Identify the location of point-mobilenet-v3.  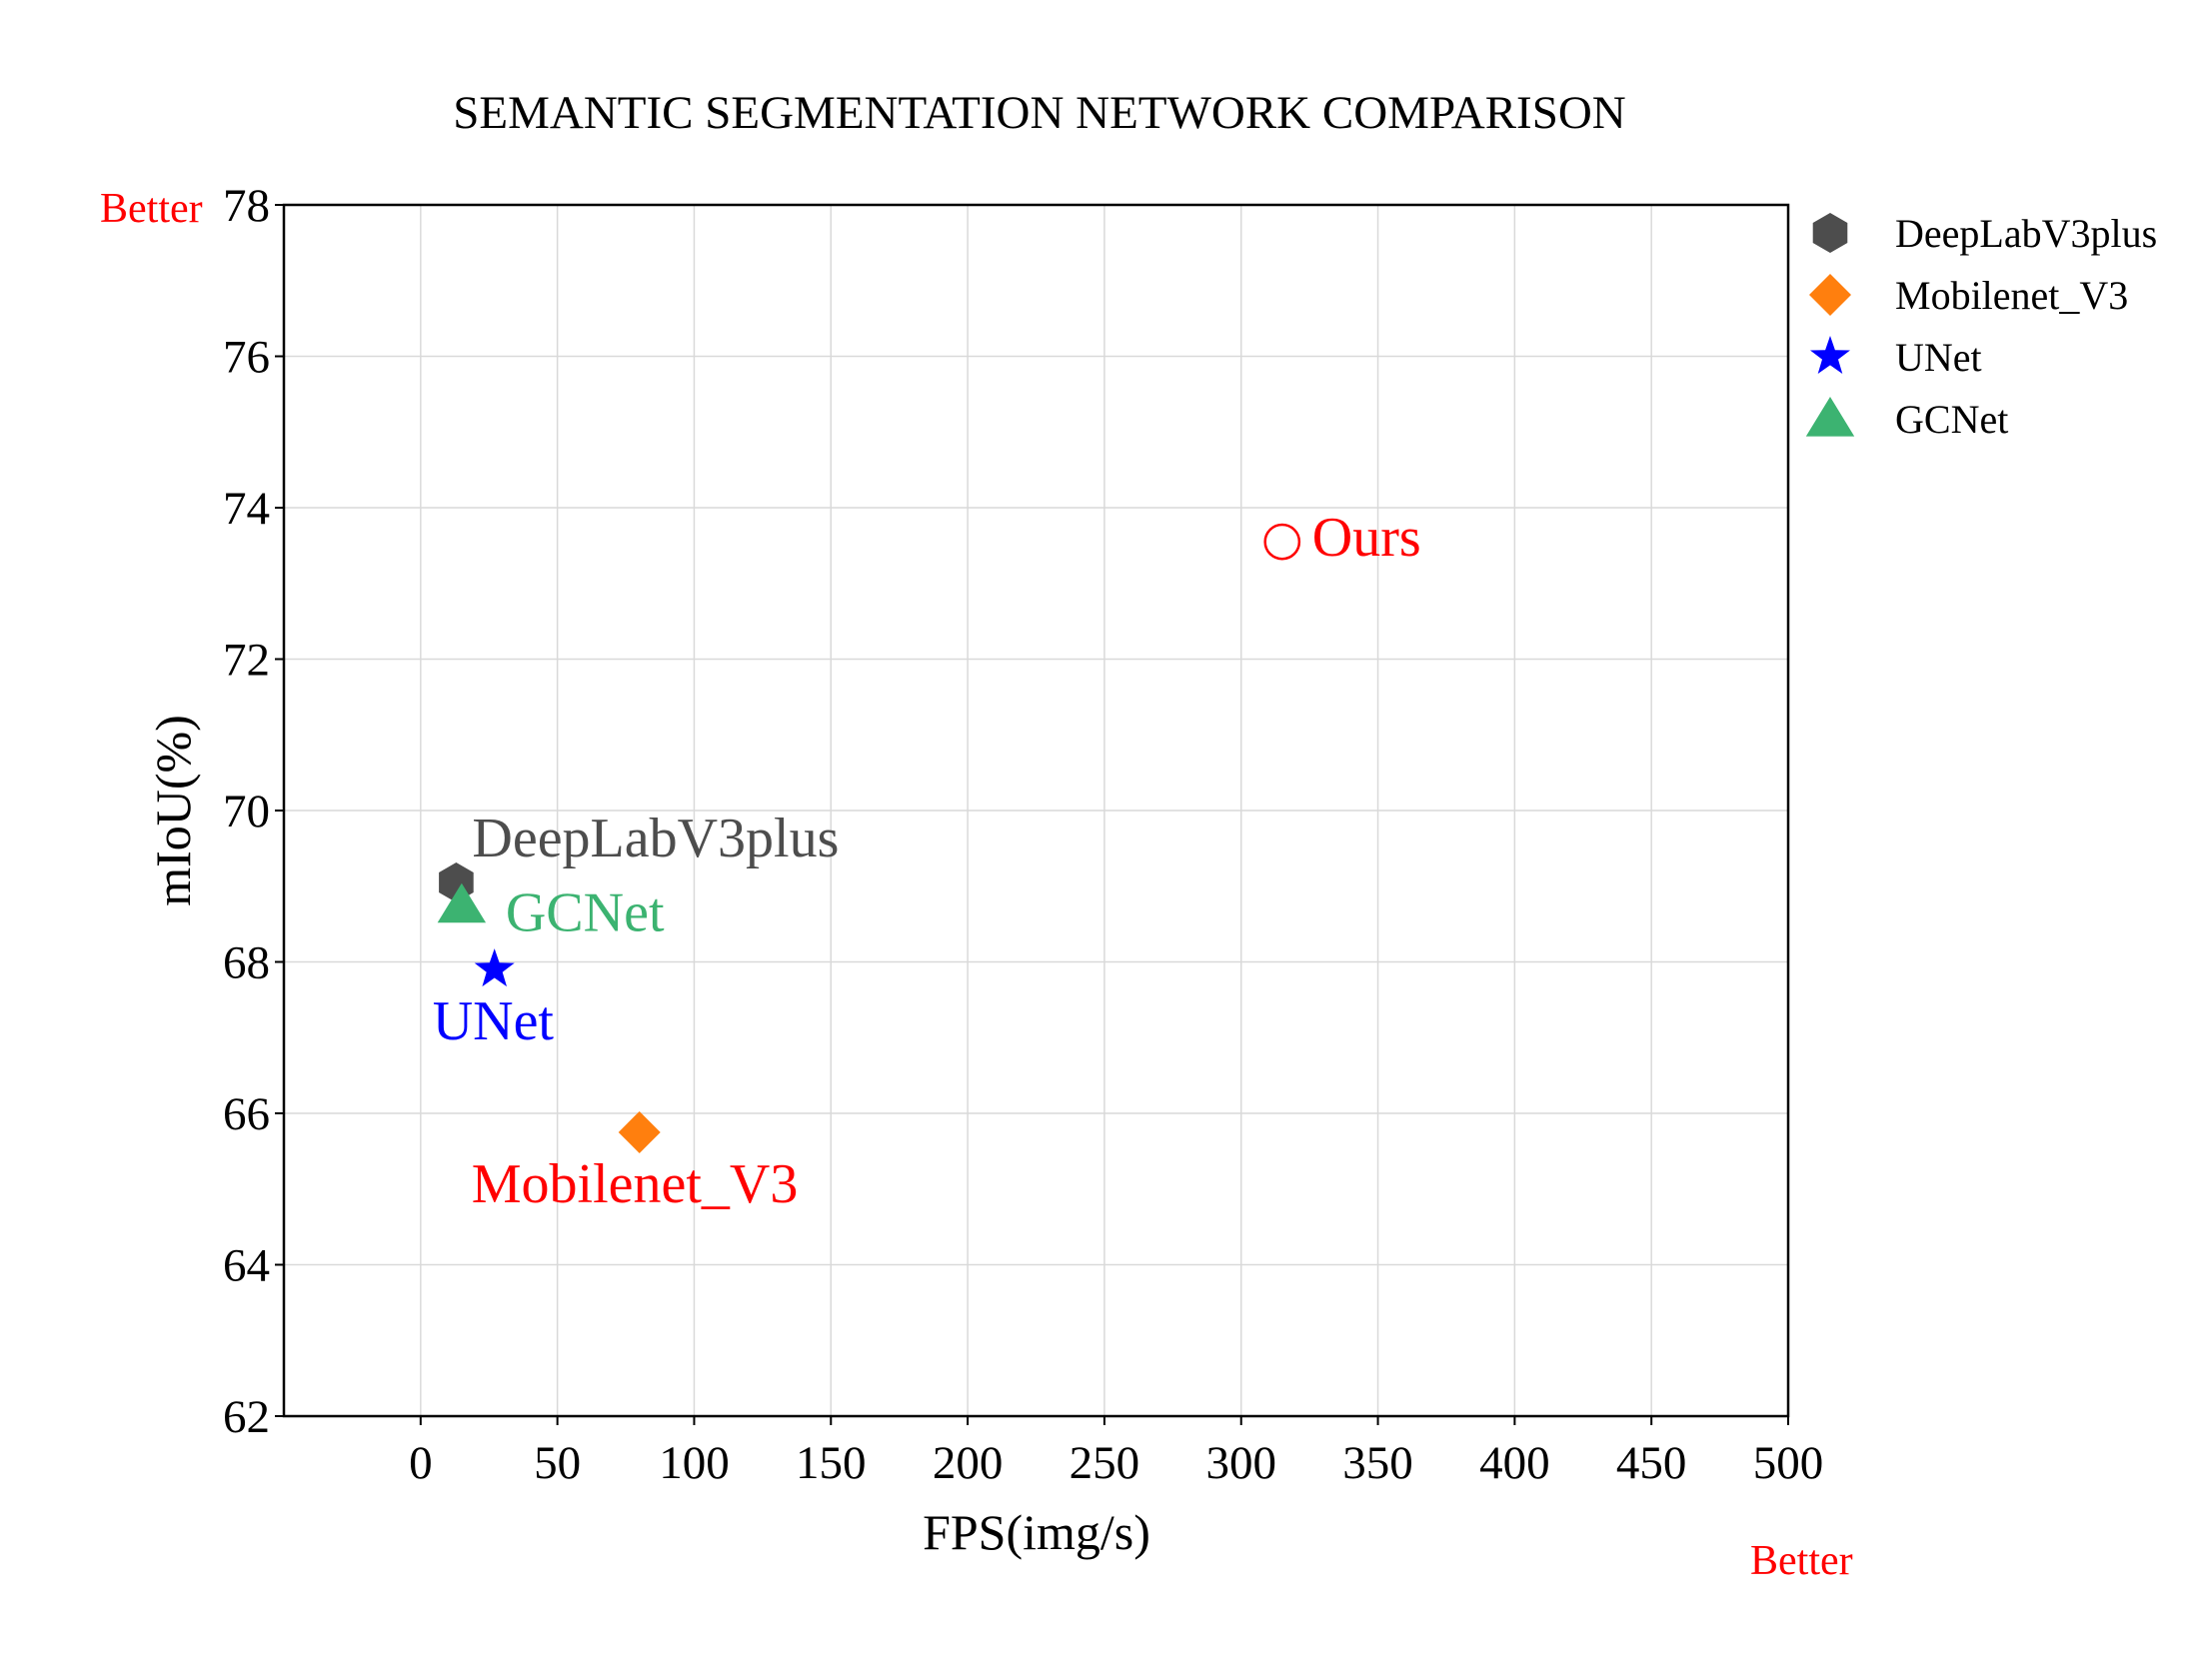
(639, 1131).